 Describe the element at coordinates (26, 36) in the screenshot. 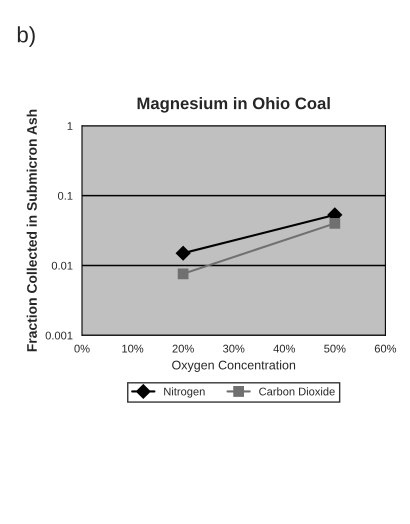

I see `text: b)` at that location.